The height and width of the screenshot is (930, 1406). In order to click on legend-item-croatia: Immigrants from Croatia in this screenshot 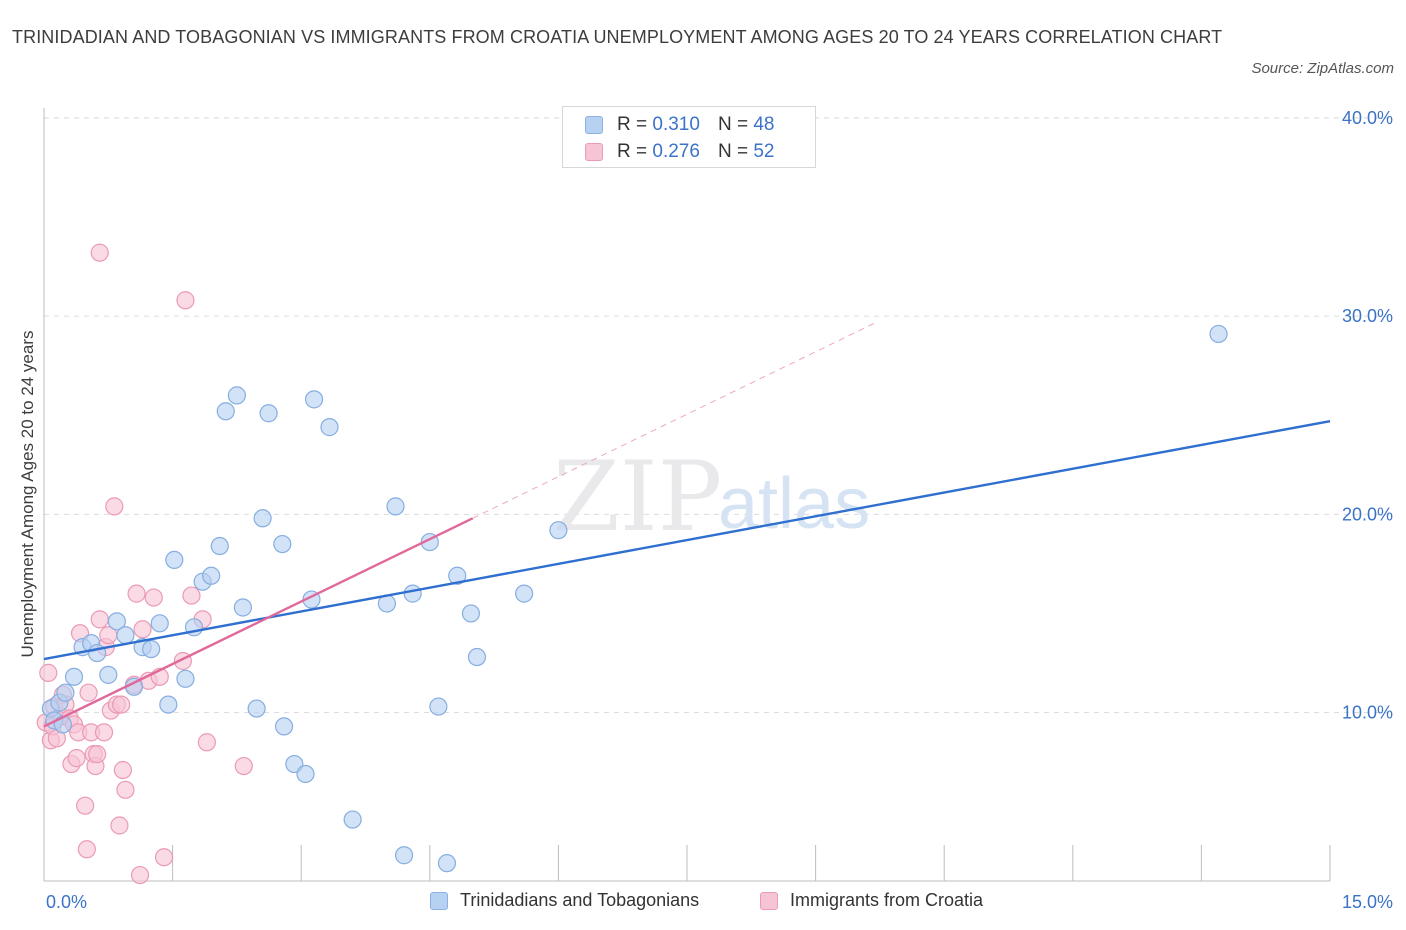, I will do `click(871, 900)`.